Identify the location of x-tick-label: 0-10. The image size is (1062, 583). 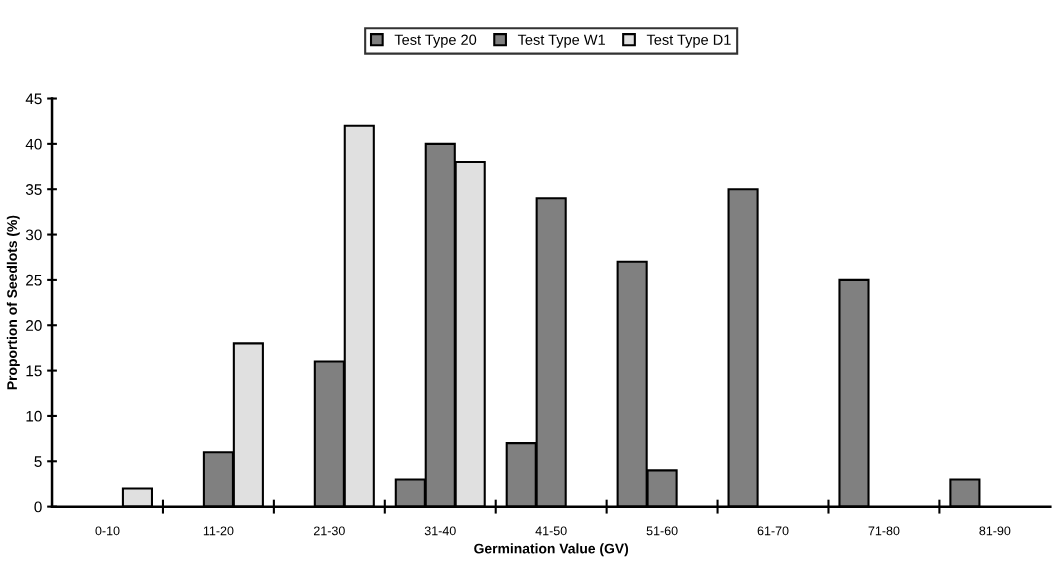
(107, 531).